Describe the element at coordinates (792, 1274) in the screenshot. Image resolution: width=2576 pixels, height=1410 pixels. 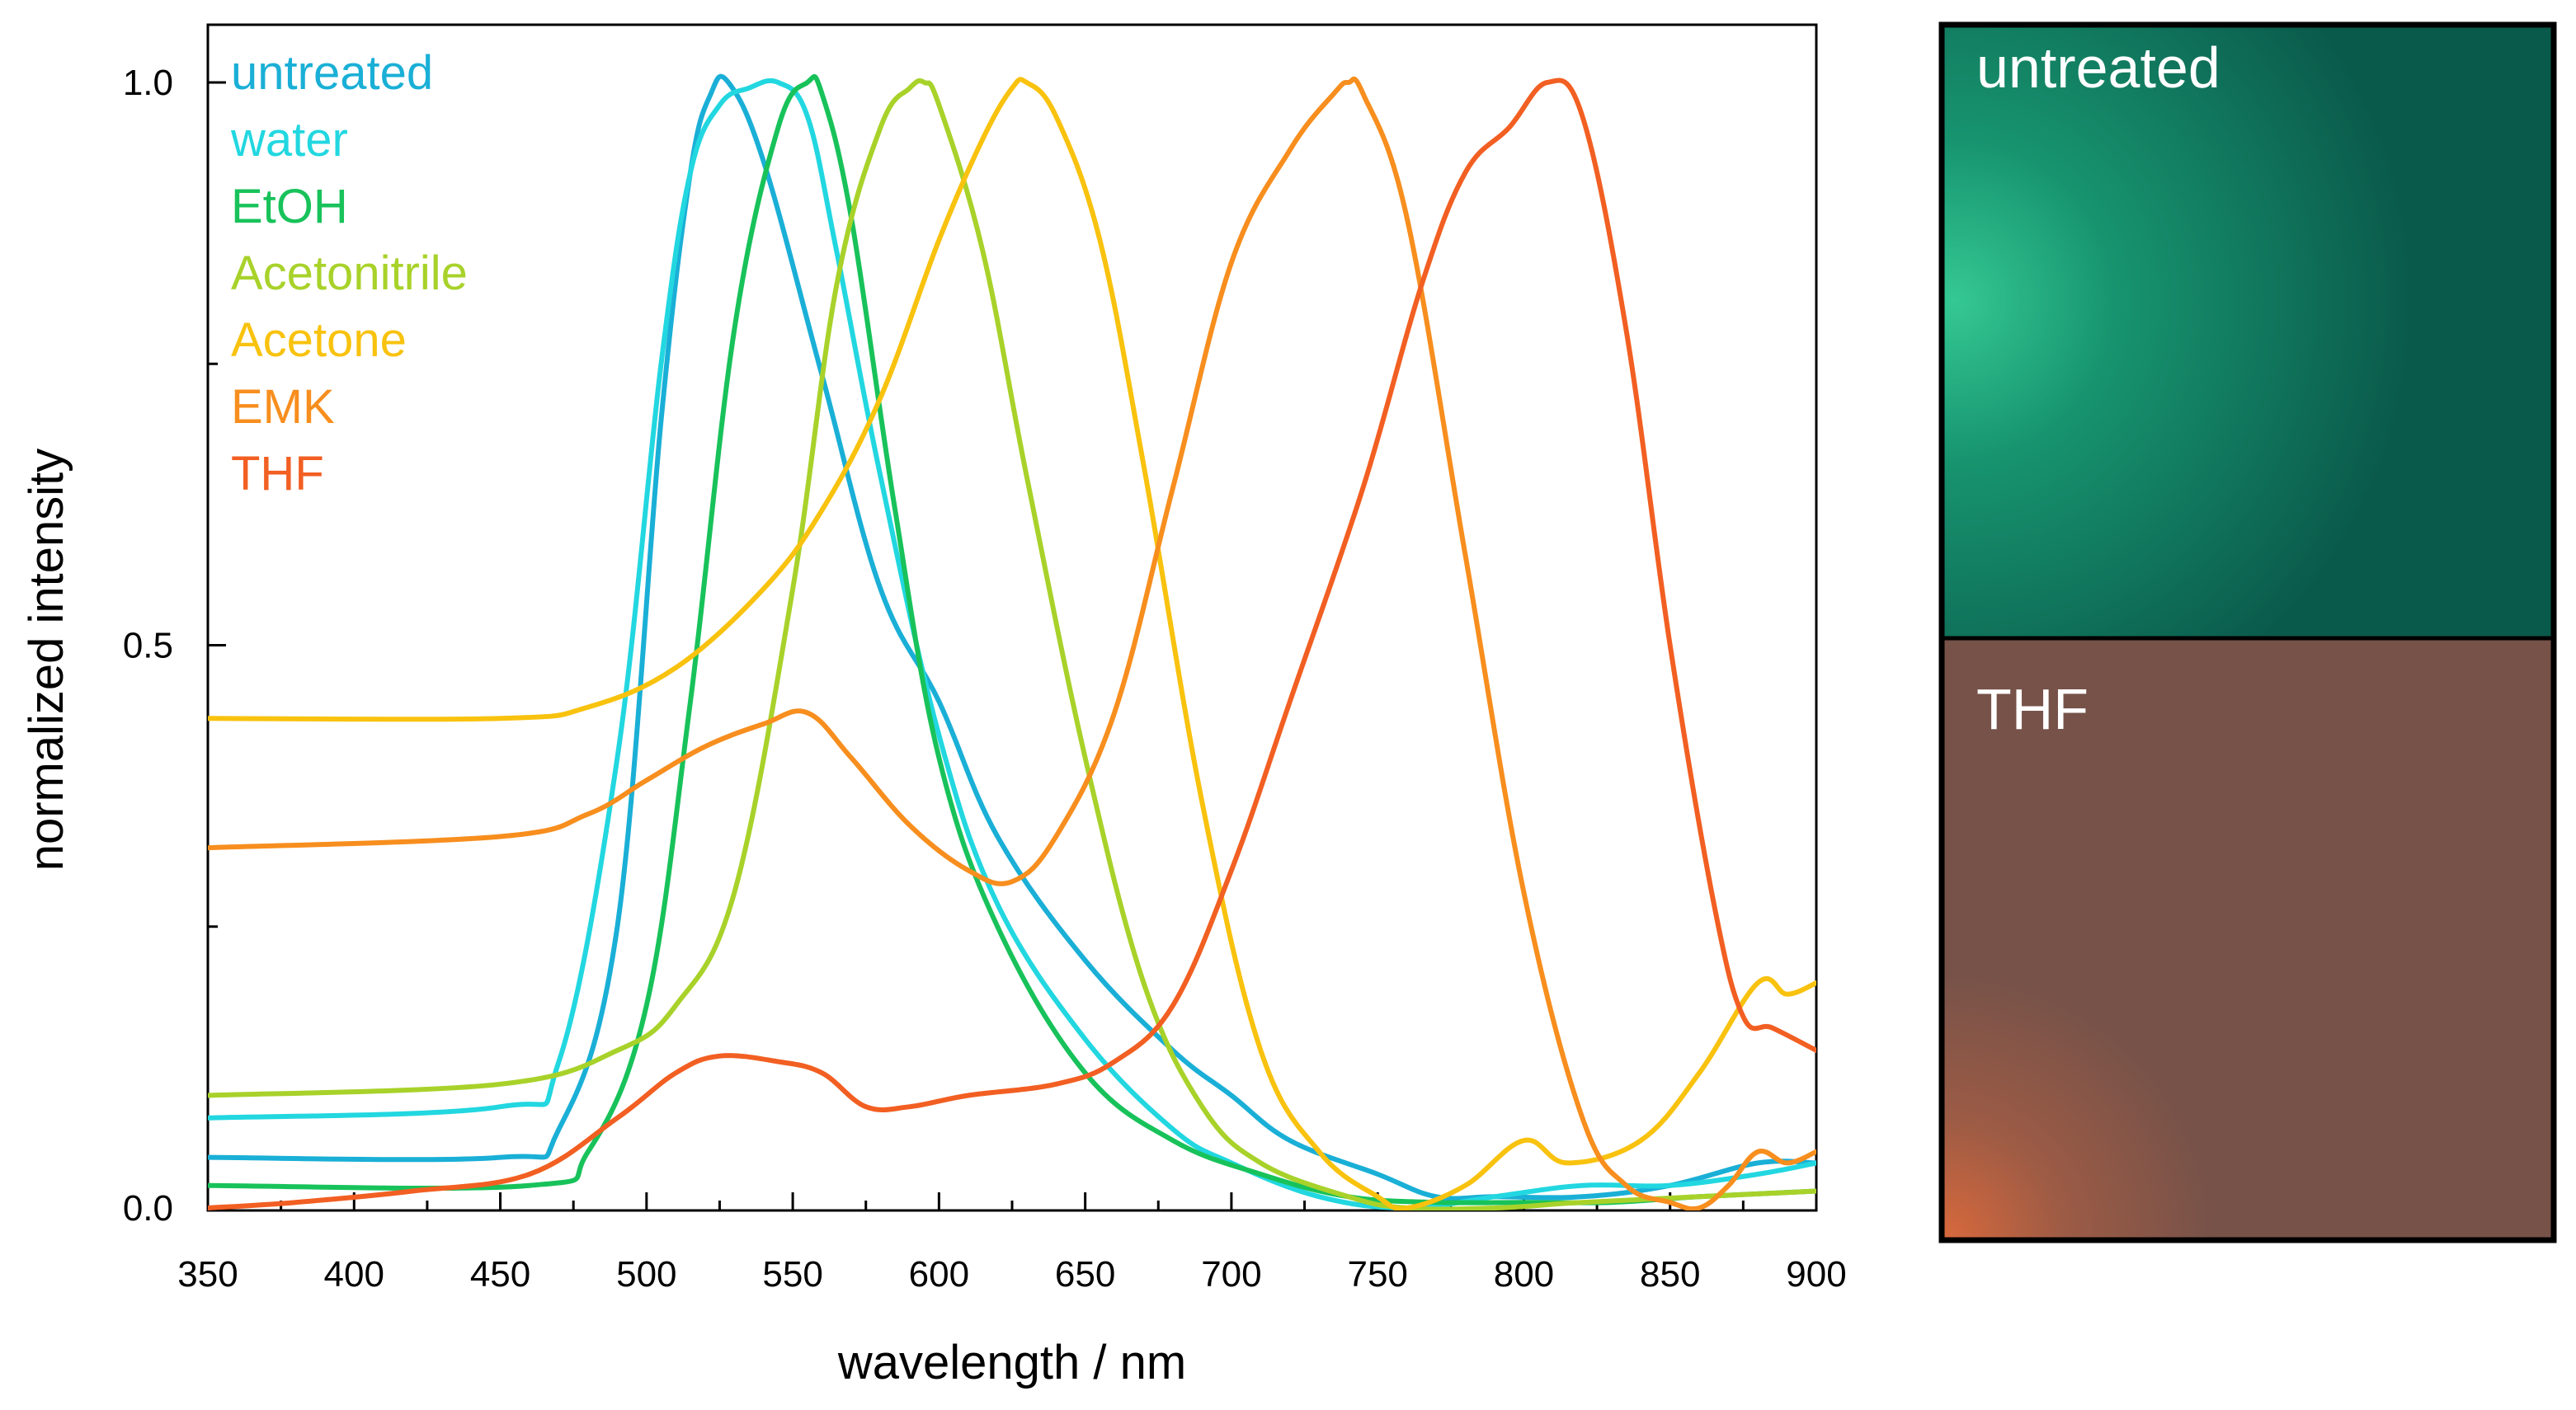
I see `x-tick-label: 550` at that location.